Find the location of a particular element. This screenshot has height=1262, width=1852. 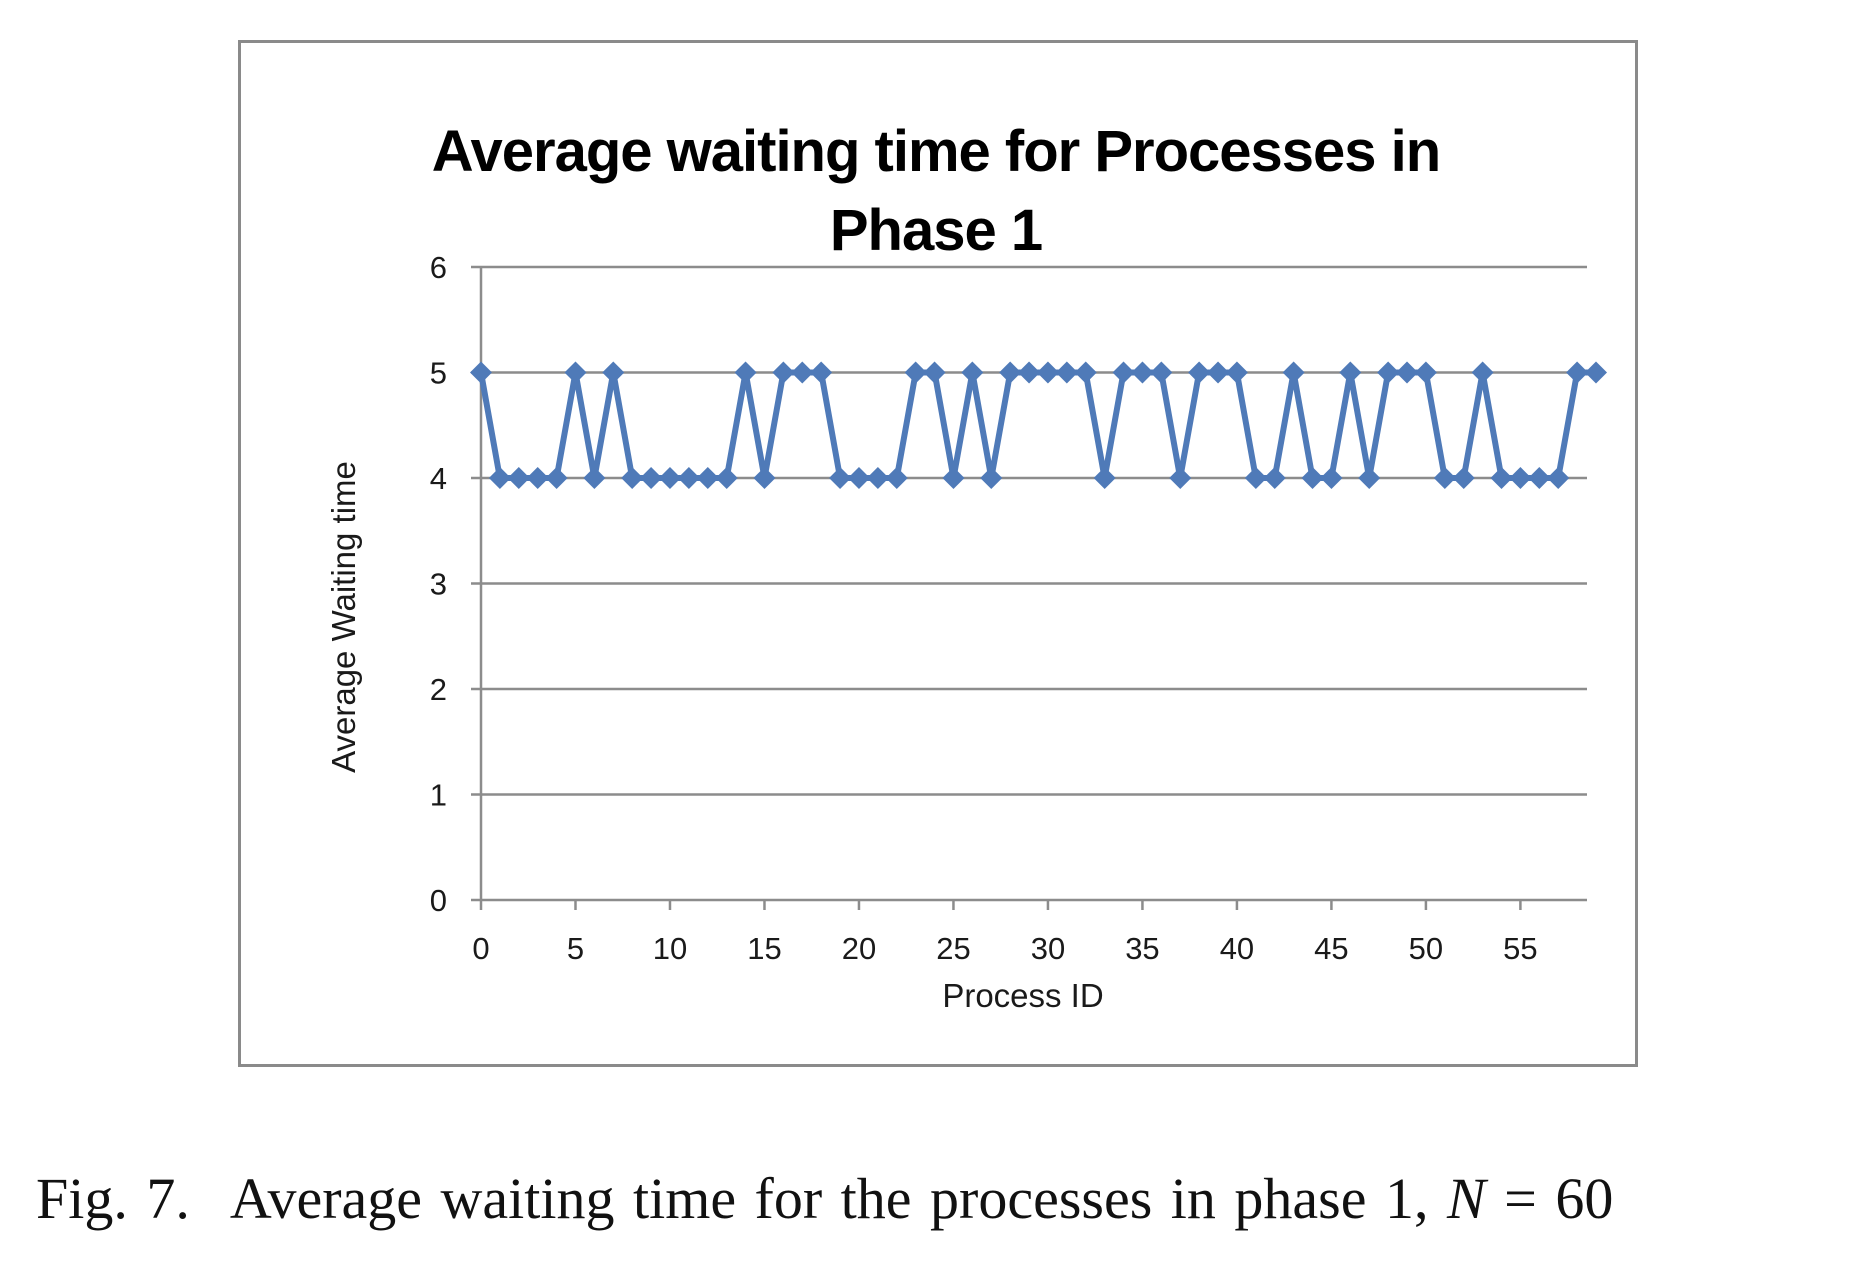

series-markers is located at coordinates (1038, 425).